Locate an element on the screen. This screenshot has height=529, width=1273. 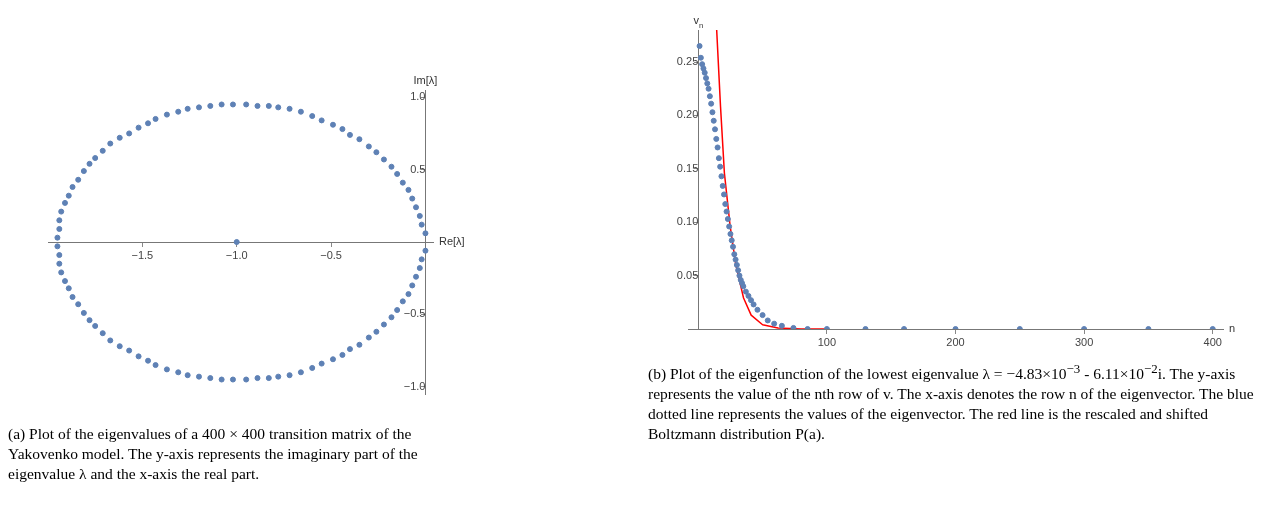
y-tick-label: −1.0 is located at coordinates (414, 385).